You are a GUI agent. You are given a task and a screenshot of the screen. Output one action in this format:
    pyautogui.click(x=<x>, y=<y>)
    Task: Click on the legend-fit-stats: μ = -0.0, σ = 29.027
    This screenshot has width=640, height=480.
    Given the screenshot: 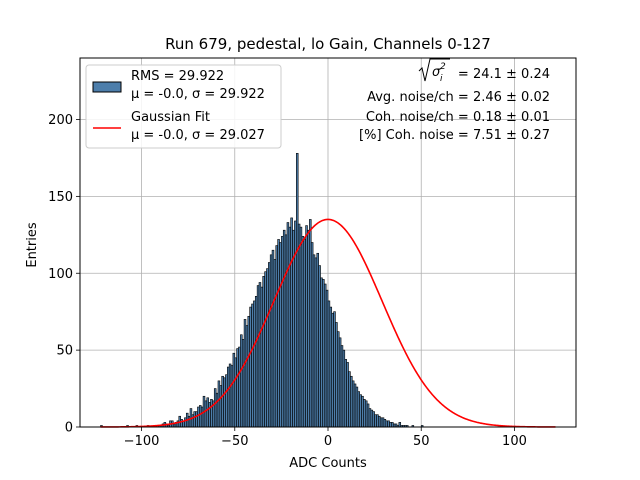 What is the action you would take?
    pyautogui.click(x=198, y=135)
    